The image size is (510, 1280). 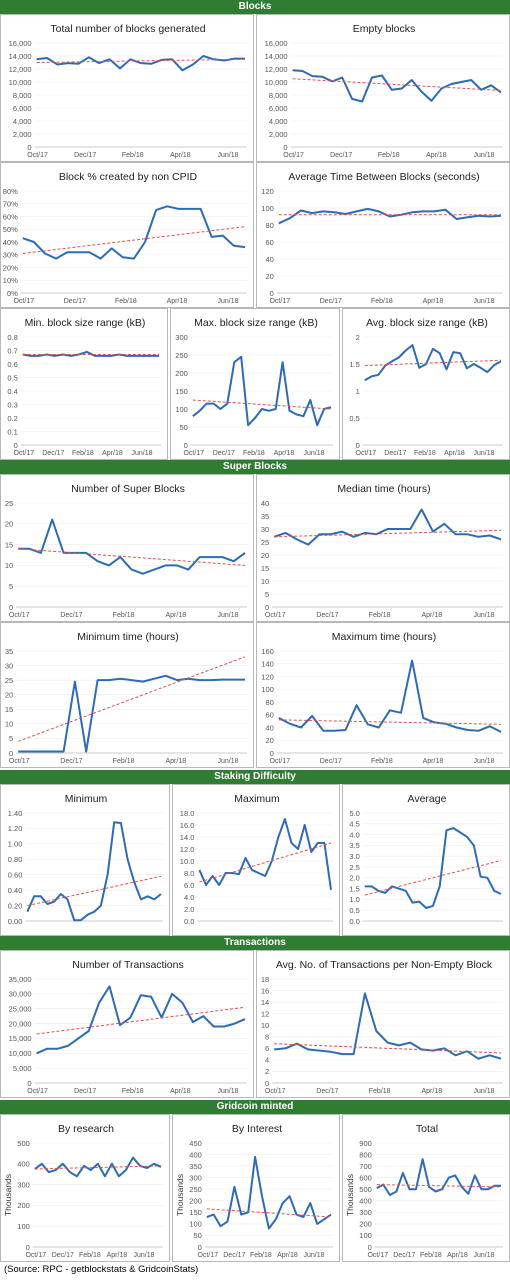 I want to click on y-tick-label: 50, so click(x=183, y=427).